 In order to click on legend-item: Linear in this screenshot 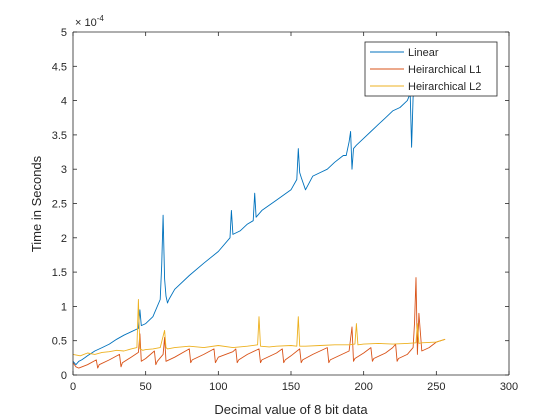, I will do `click(404, 53)`.